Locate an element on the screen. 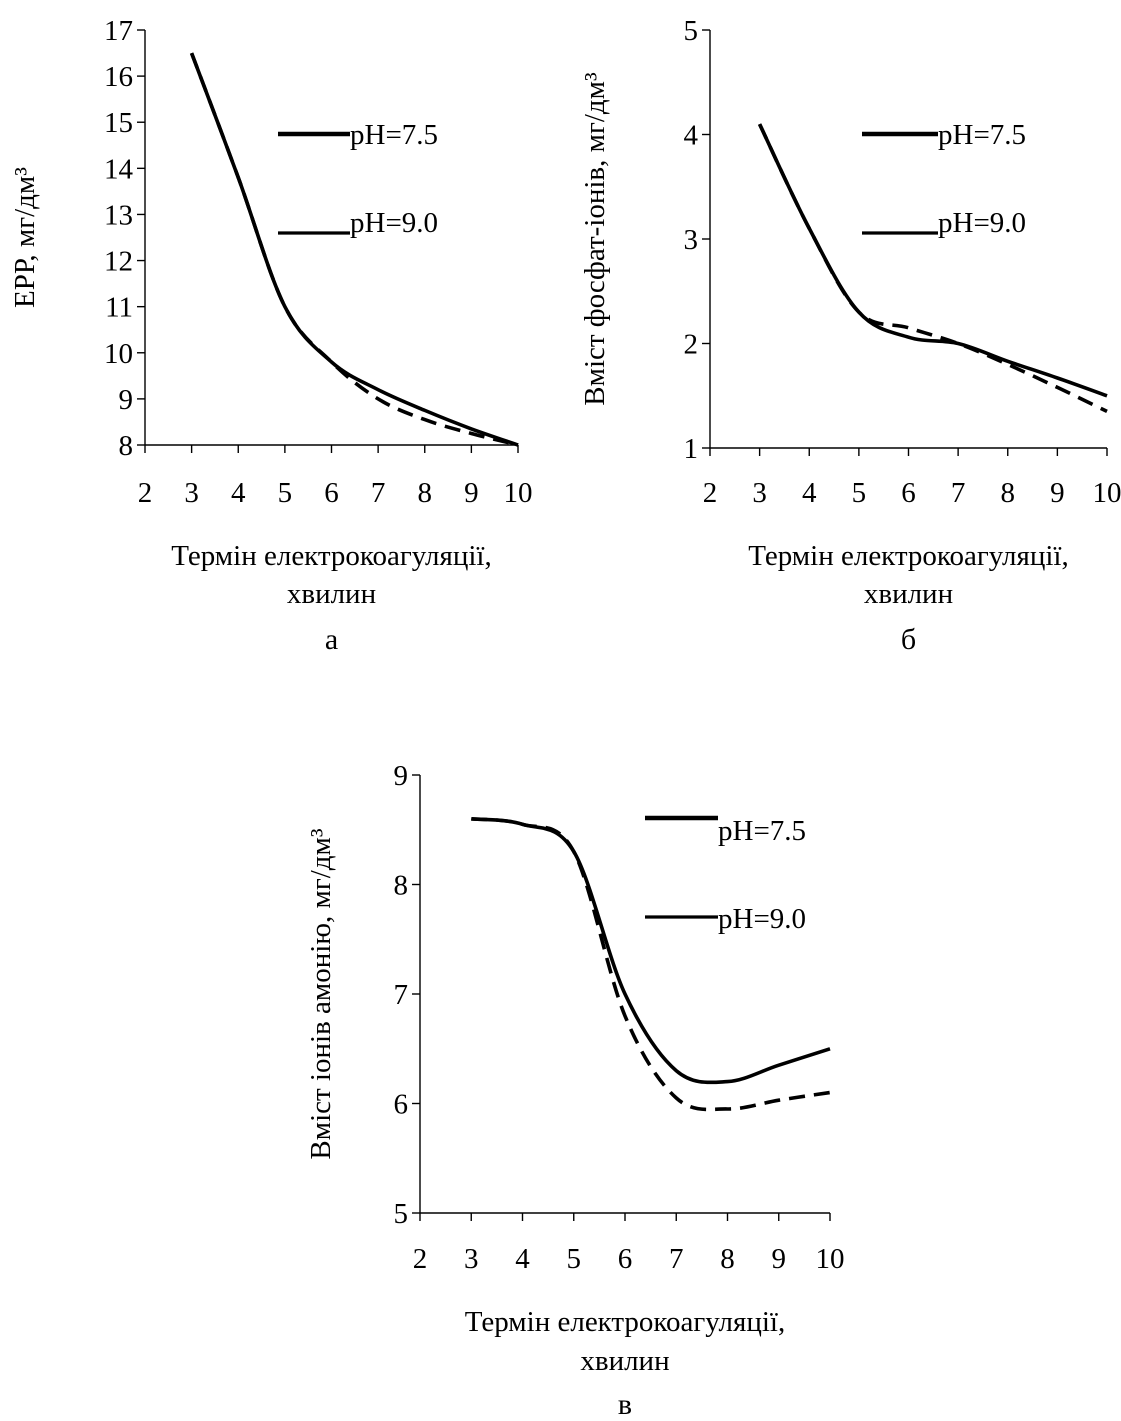  panel-label: в is located at coordinates (625, 1404).